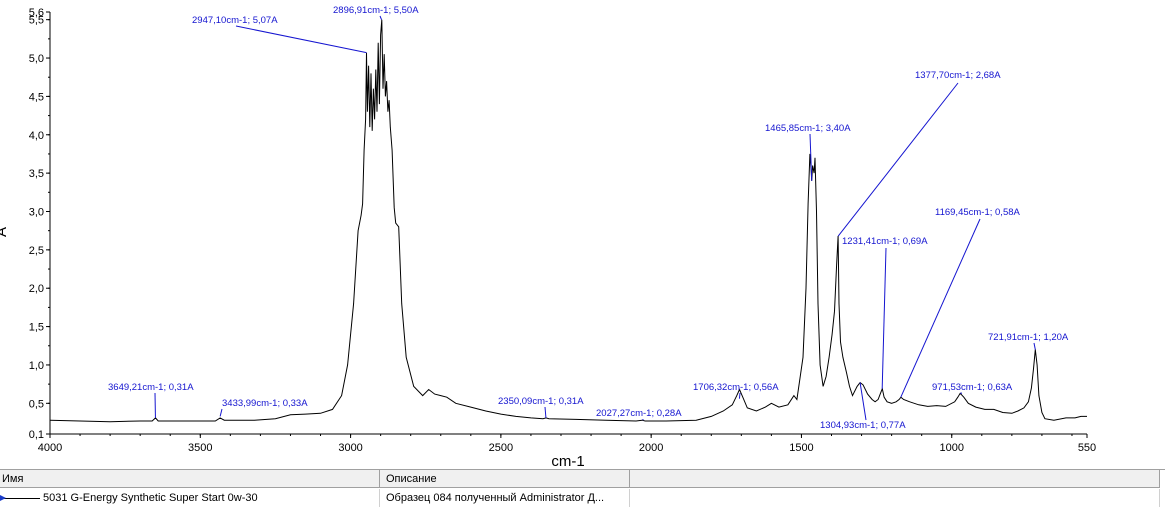 This screenshot has width=1165, height=508. I want to click on x-tick-label: 3000, so click(350, 448).